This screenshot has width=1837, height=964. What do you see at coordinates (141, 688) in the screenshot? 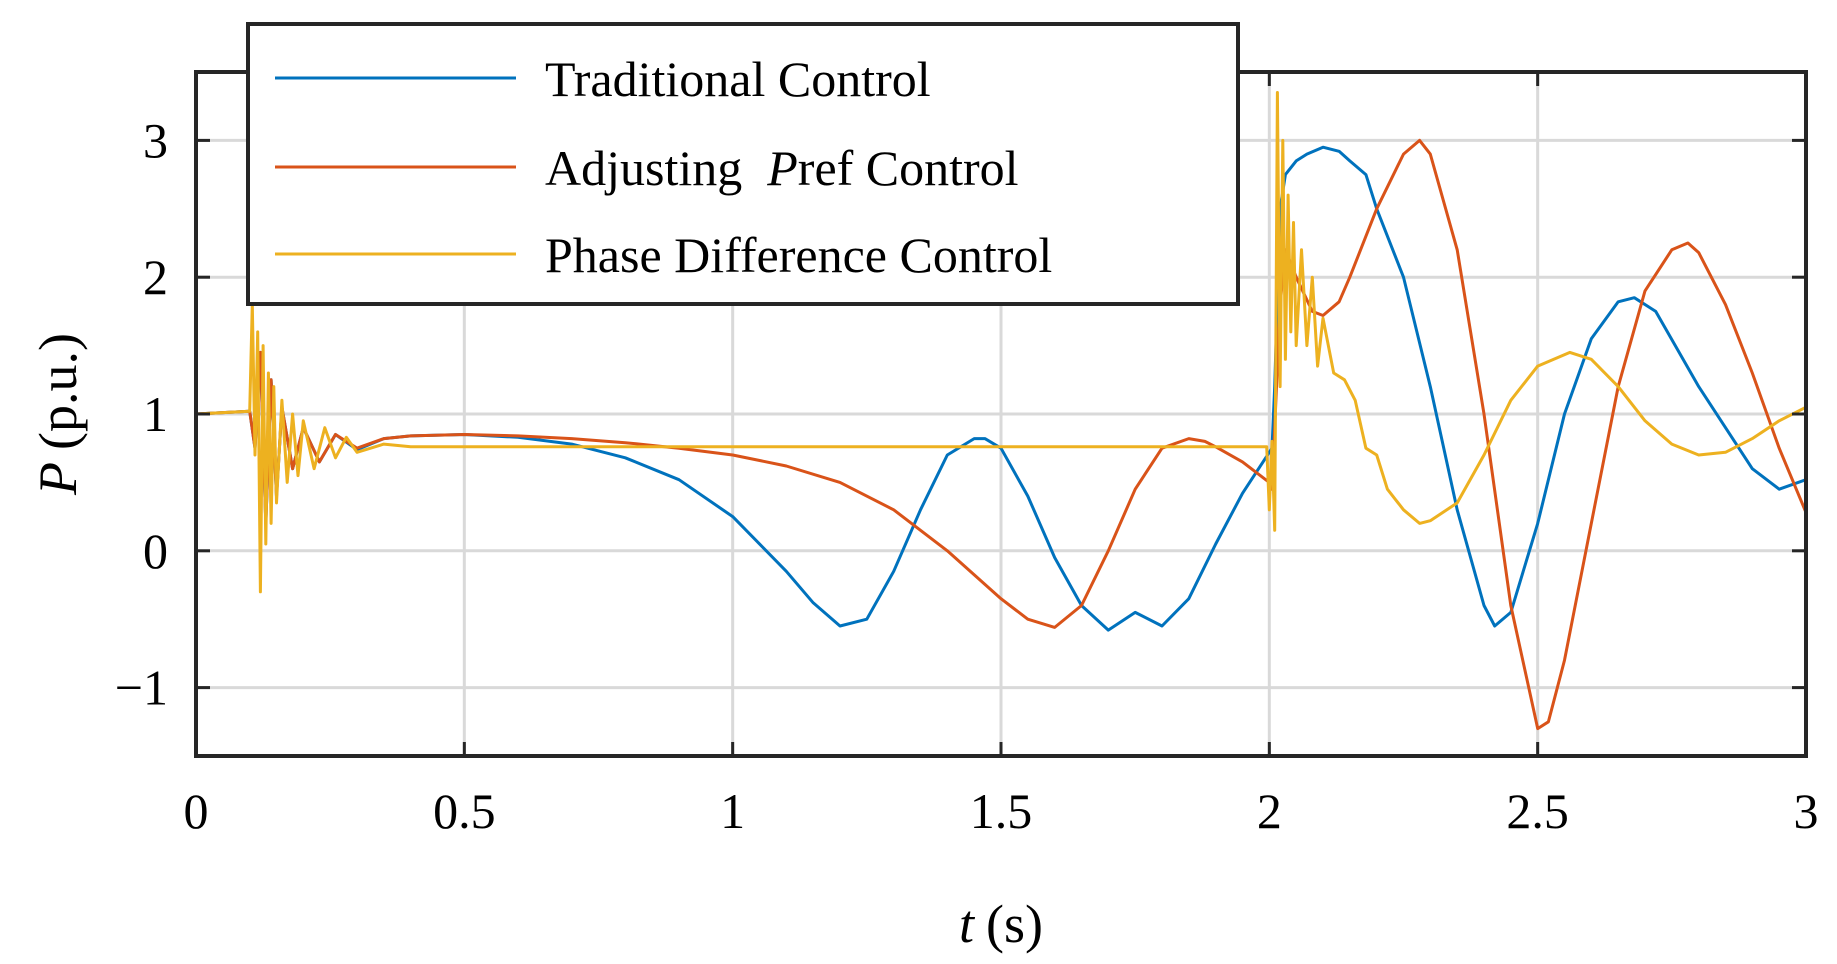
I see `y-tick-label: −1` at bounding box center [141, 688].